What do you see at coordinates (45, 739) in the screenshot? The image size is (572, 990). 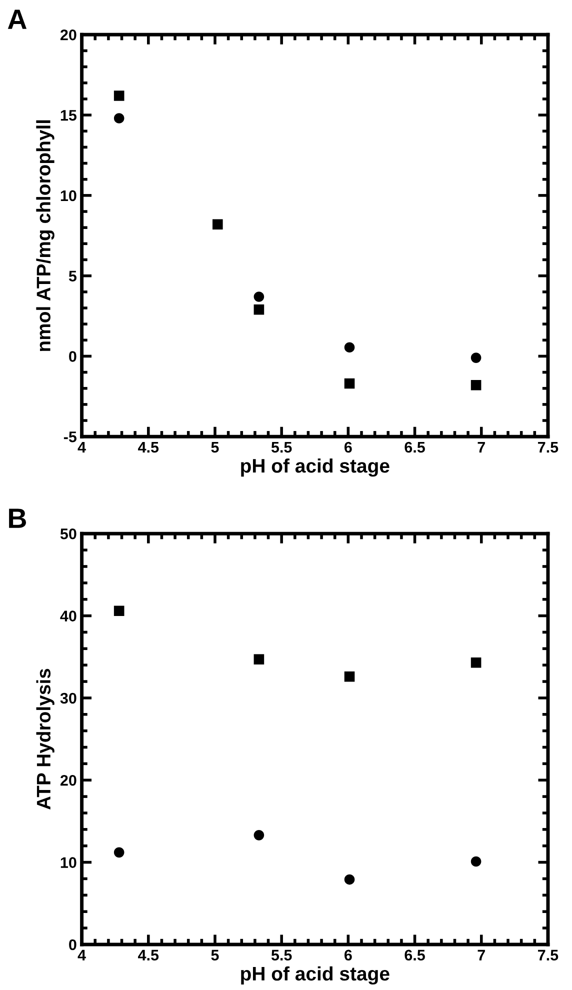 I see `y-axis-title: ATP Hydrolysis` at bounding box center [45, 739].